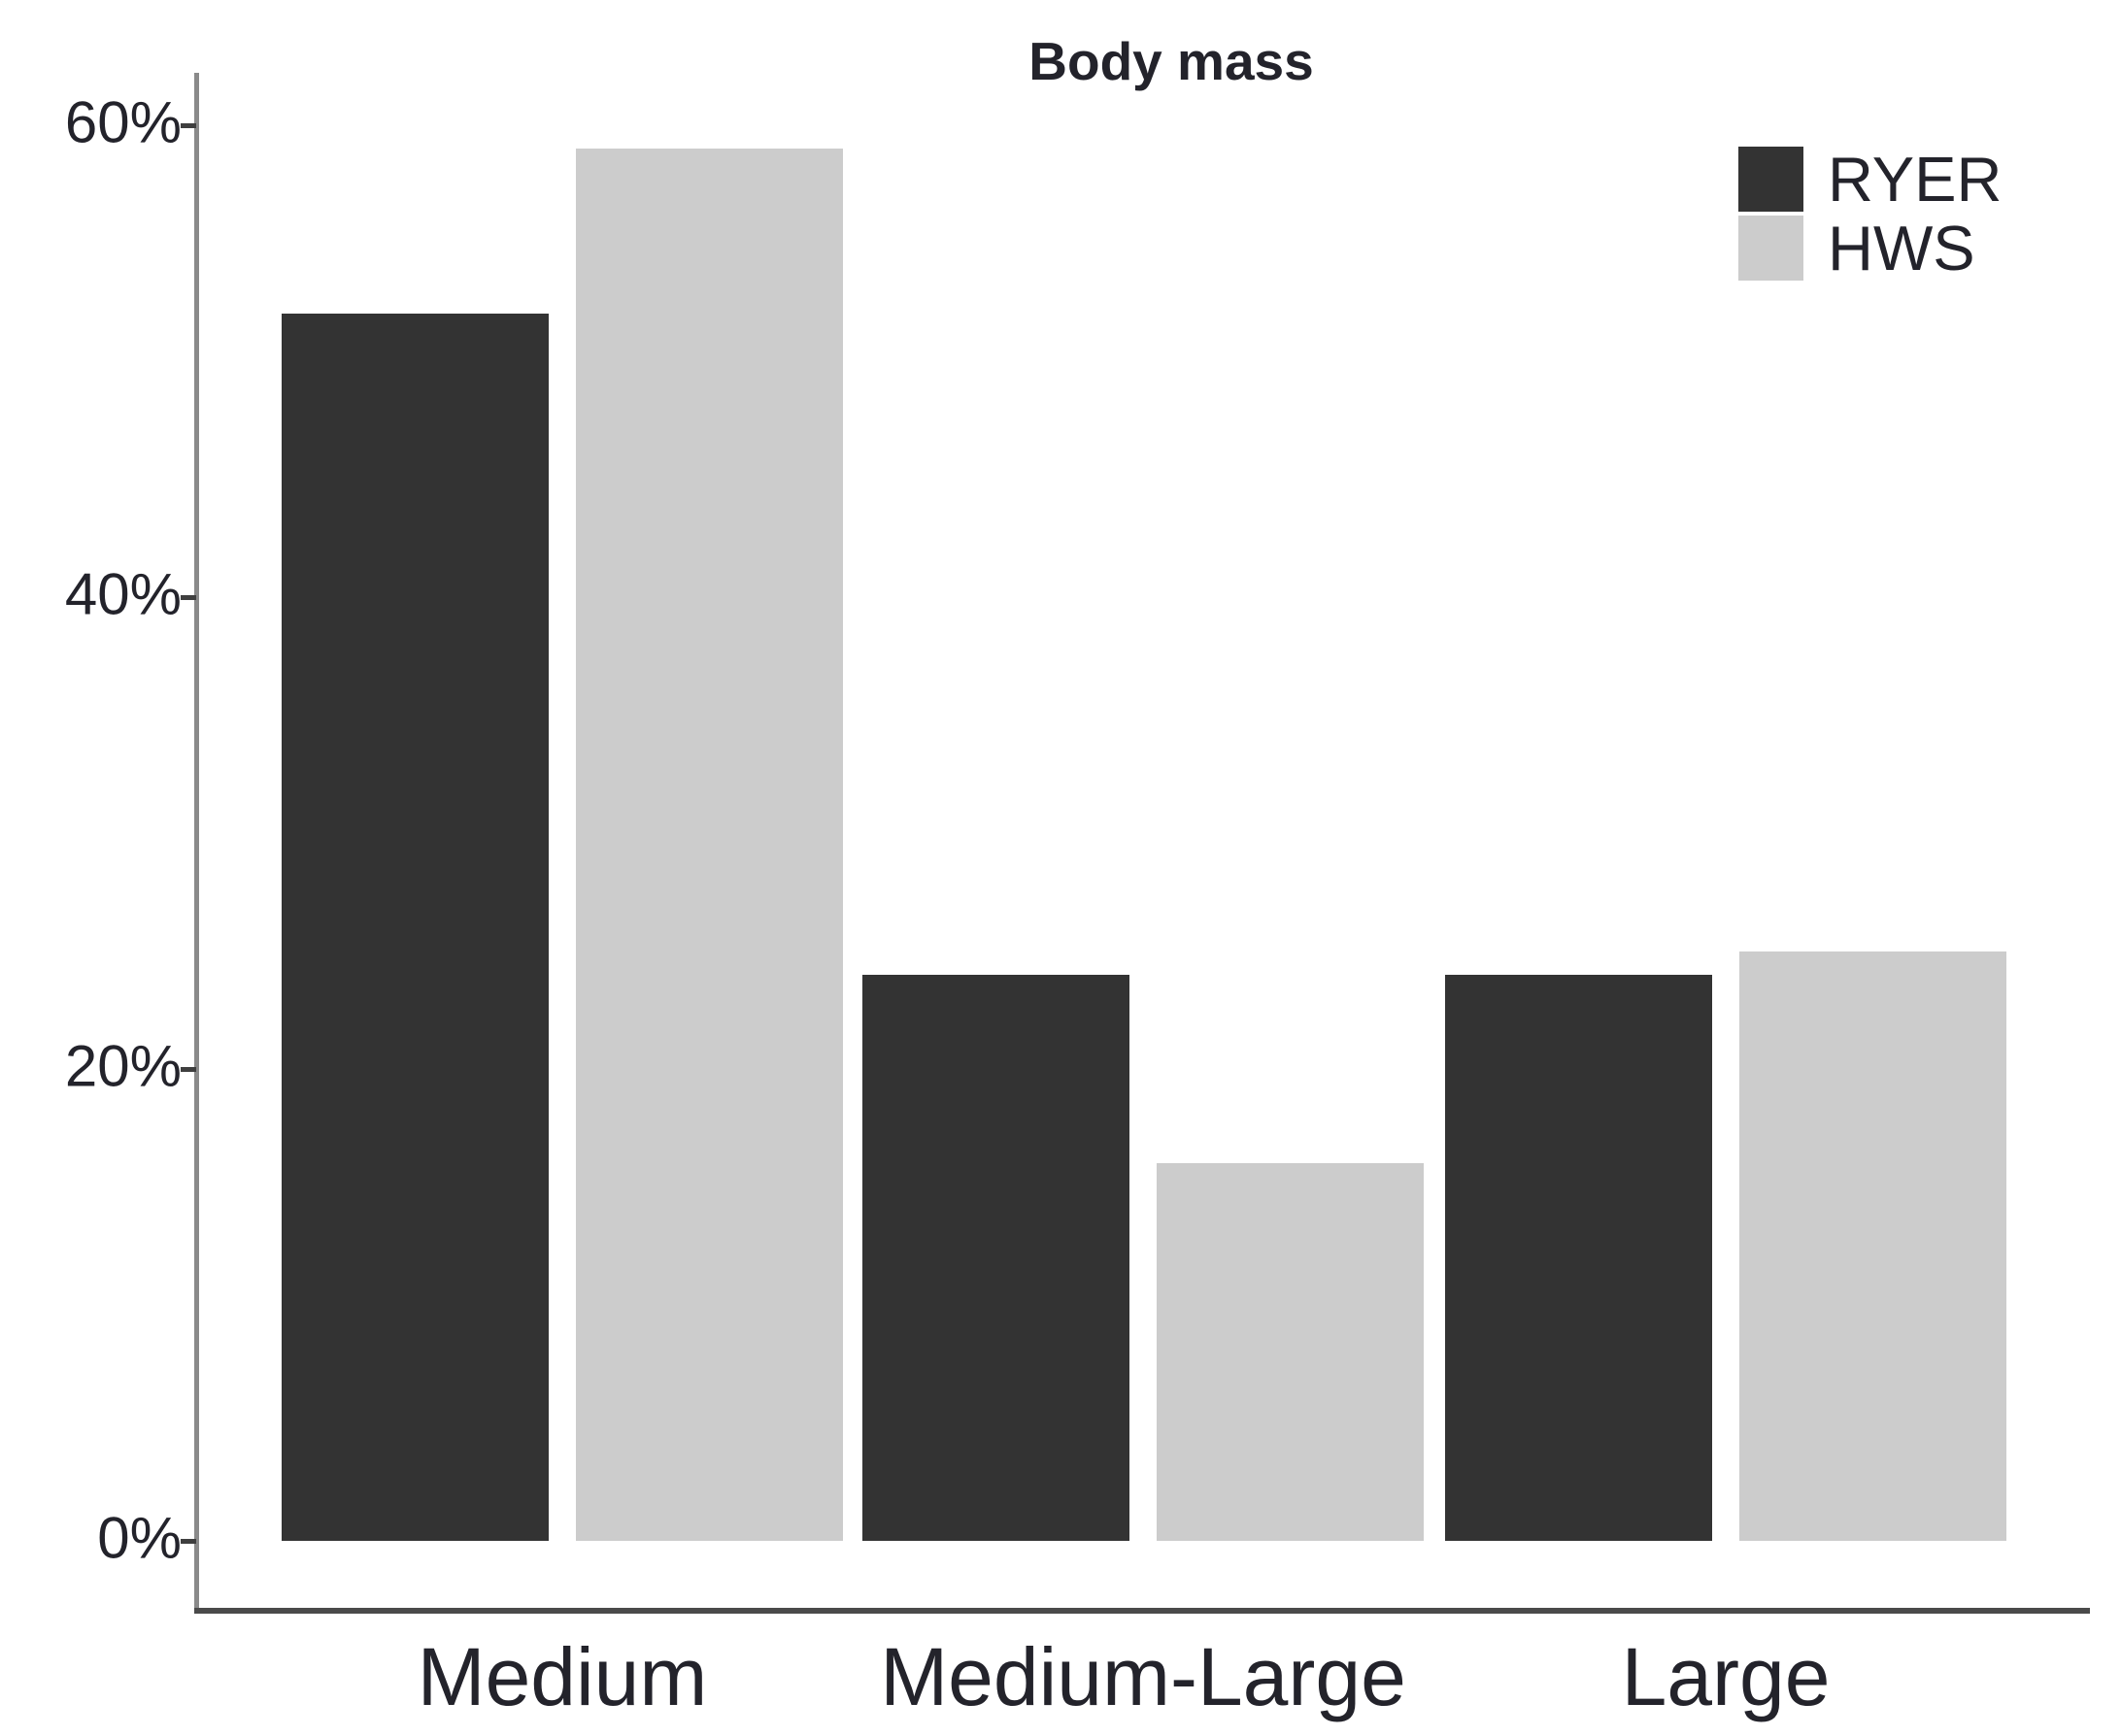 The height and width of the screenshot is (1736, 2121). What do you see at coordinates (1770, 179) in the screenshot?
I see `legend-swatch-ryer` at bounding box center [1770, 179].